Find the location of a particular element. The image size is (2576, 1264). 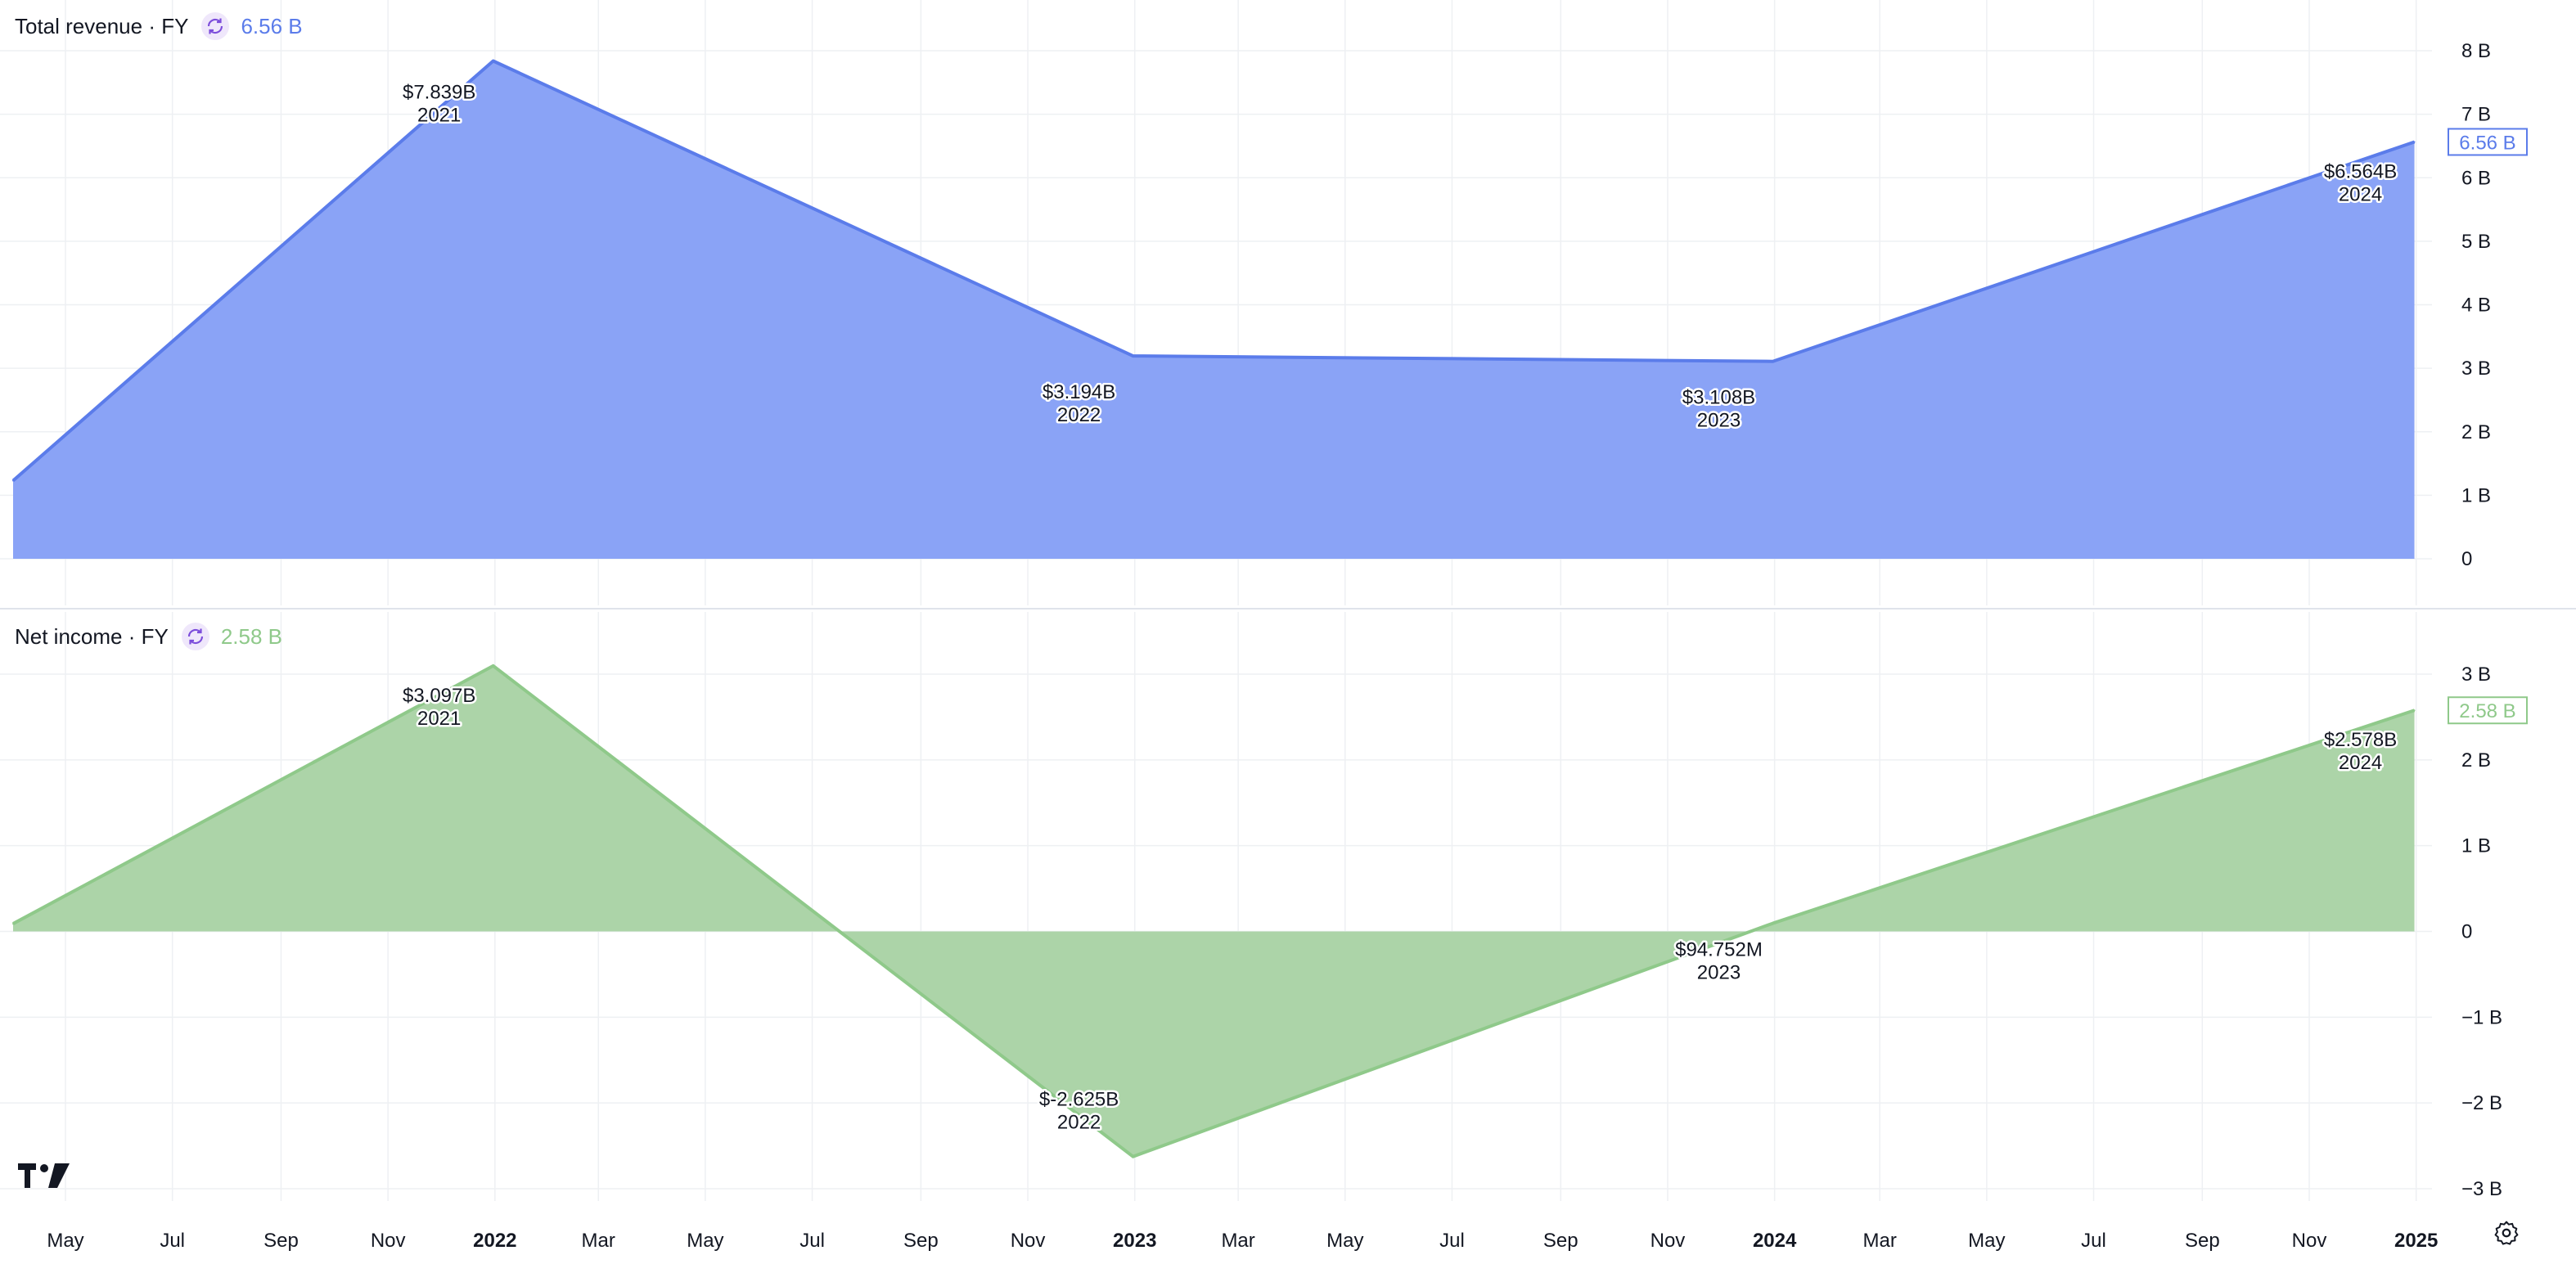

y-tick-label: −2 B is located at coordinates (2481, 1103).